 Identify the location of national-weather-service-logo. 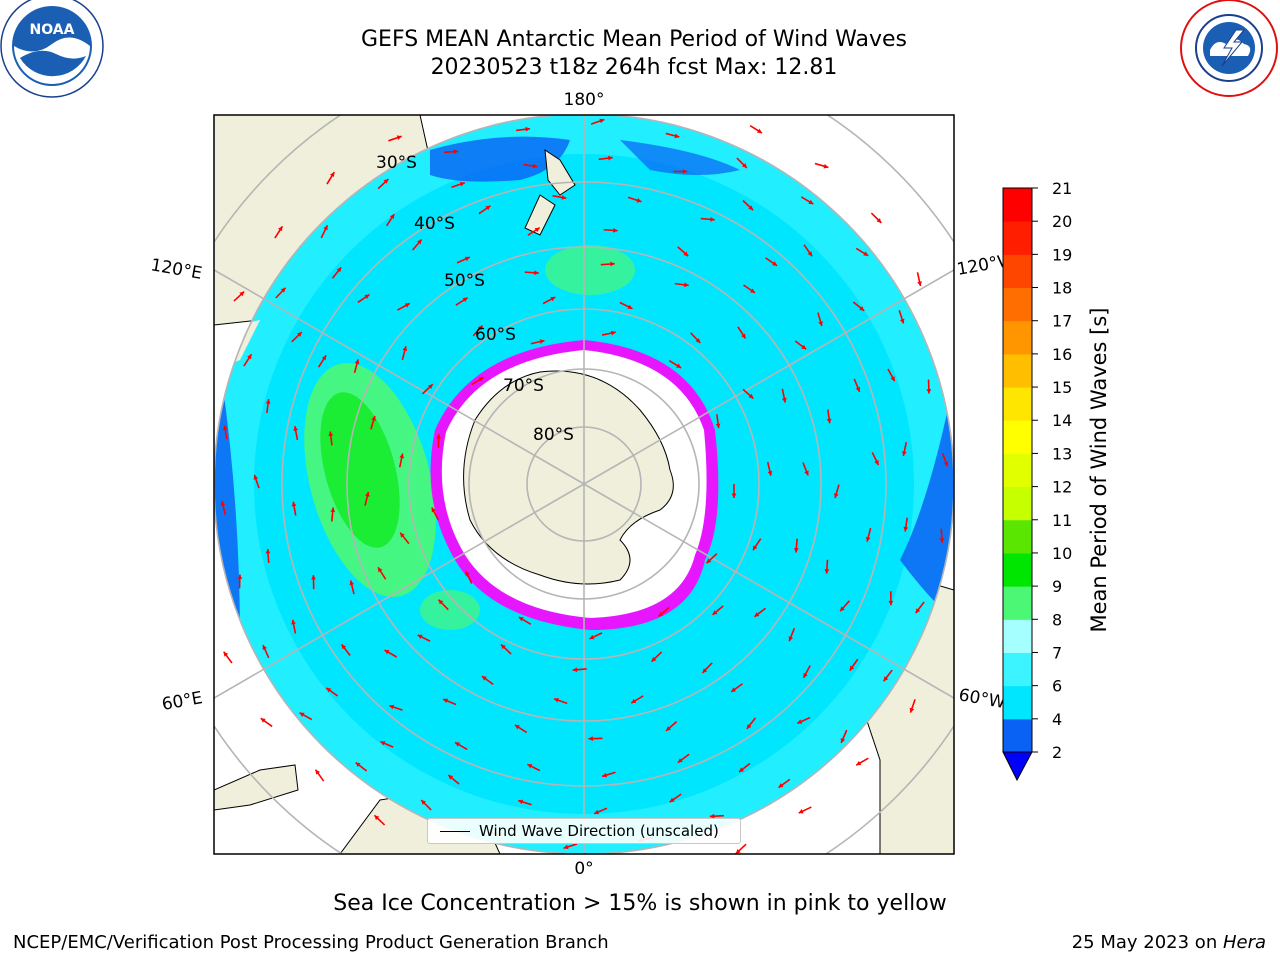
(1229, 48).